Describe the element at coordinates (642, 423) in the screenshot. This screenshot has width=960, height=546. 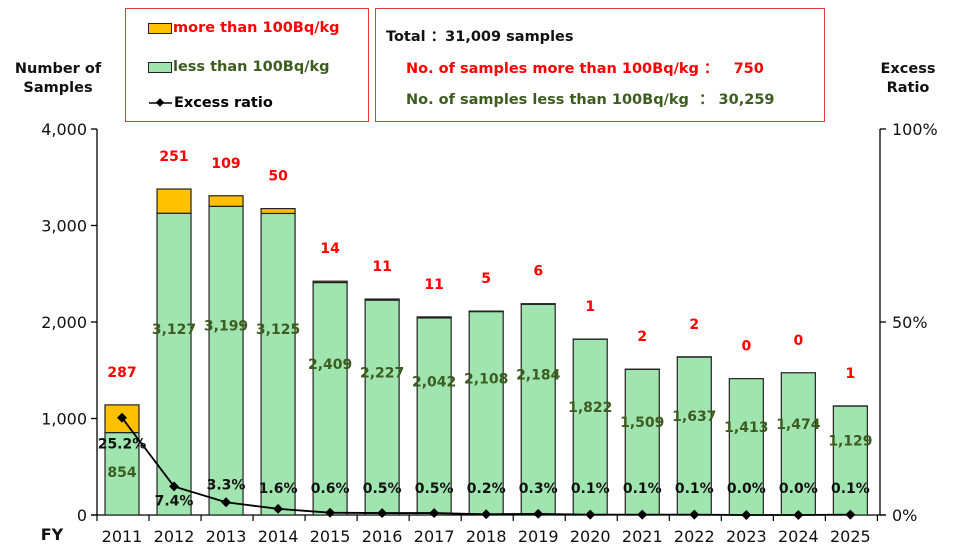
I see `bar-below-label: 1,509` at that location.